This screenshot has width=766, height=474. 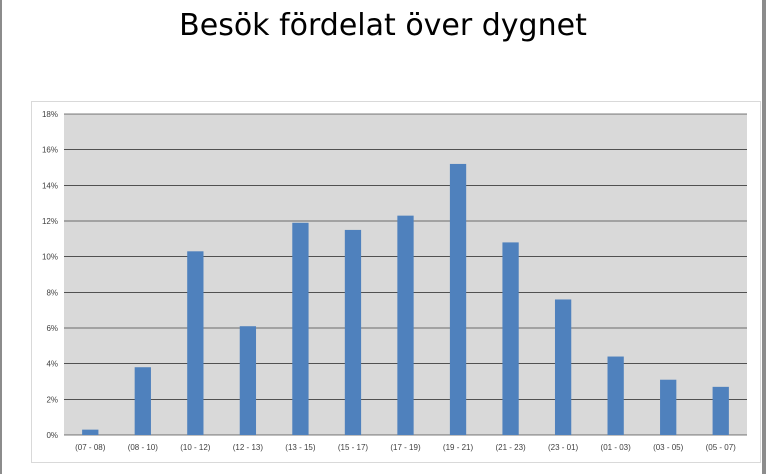 I want to click on x-tick-label: (10 - 12), so click(x=195, y=447).